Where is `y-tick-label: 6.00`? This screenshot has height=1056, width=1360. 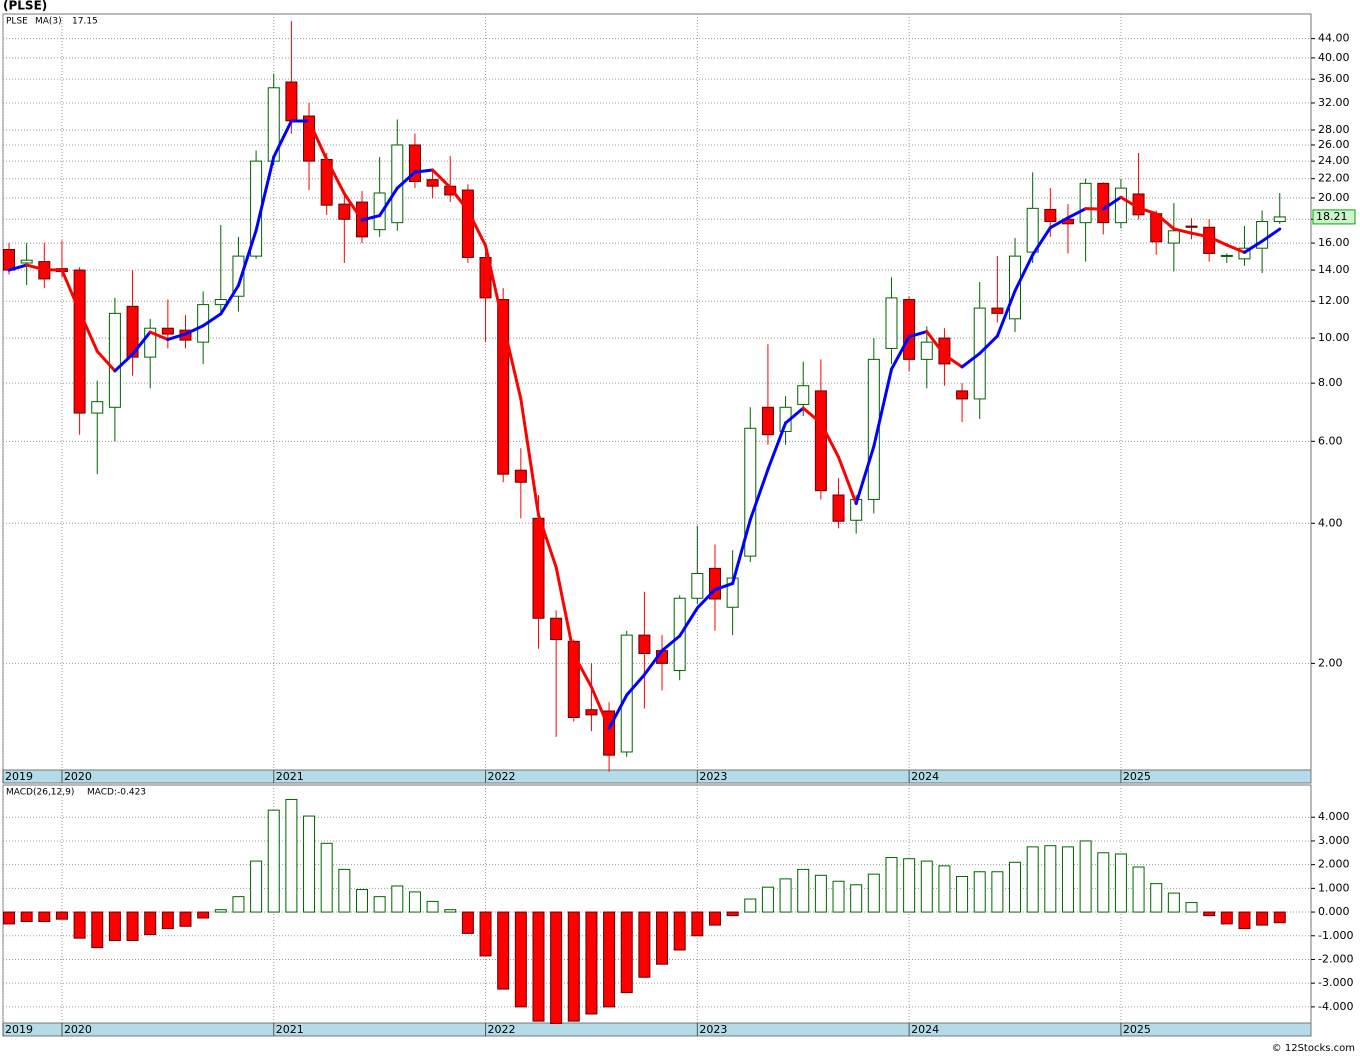
y-tick-label: 6.00 is located at coordinates (1330, 440).